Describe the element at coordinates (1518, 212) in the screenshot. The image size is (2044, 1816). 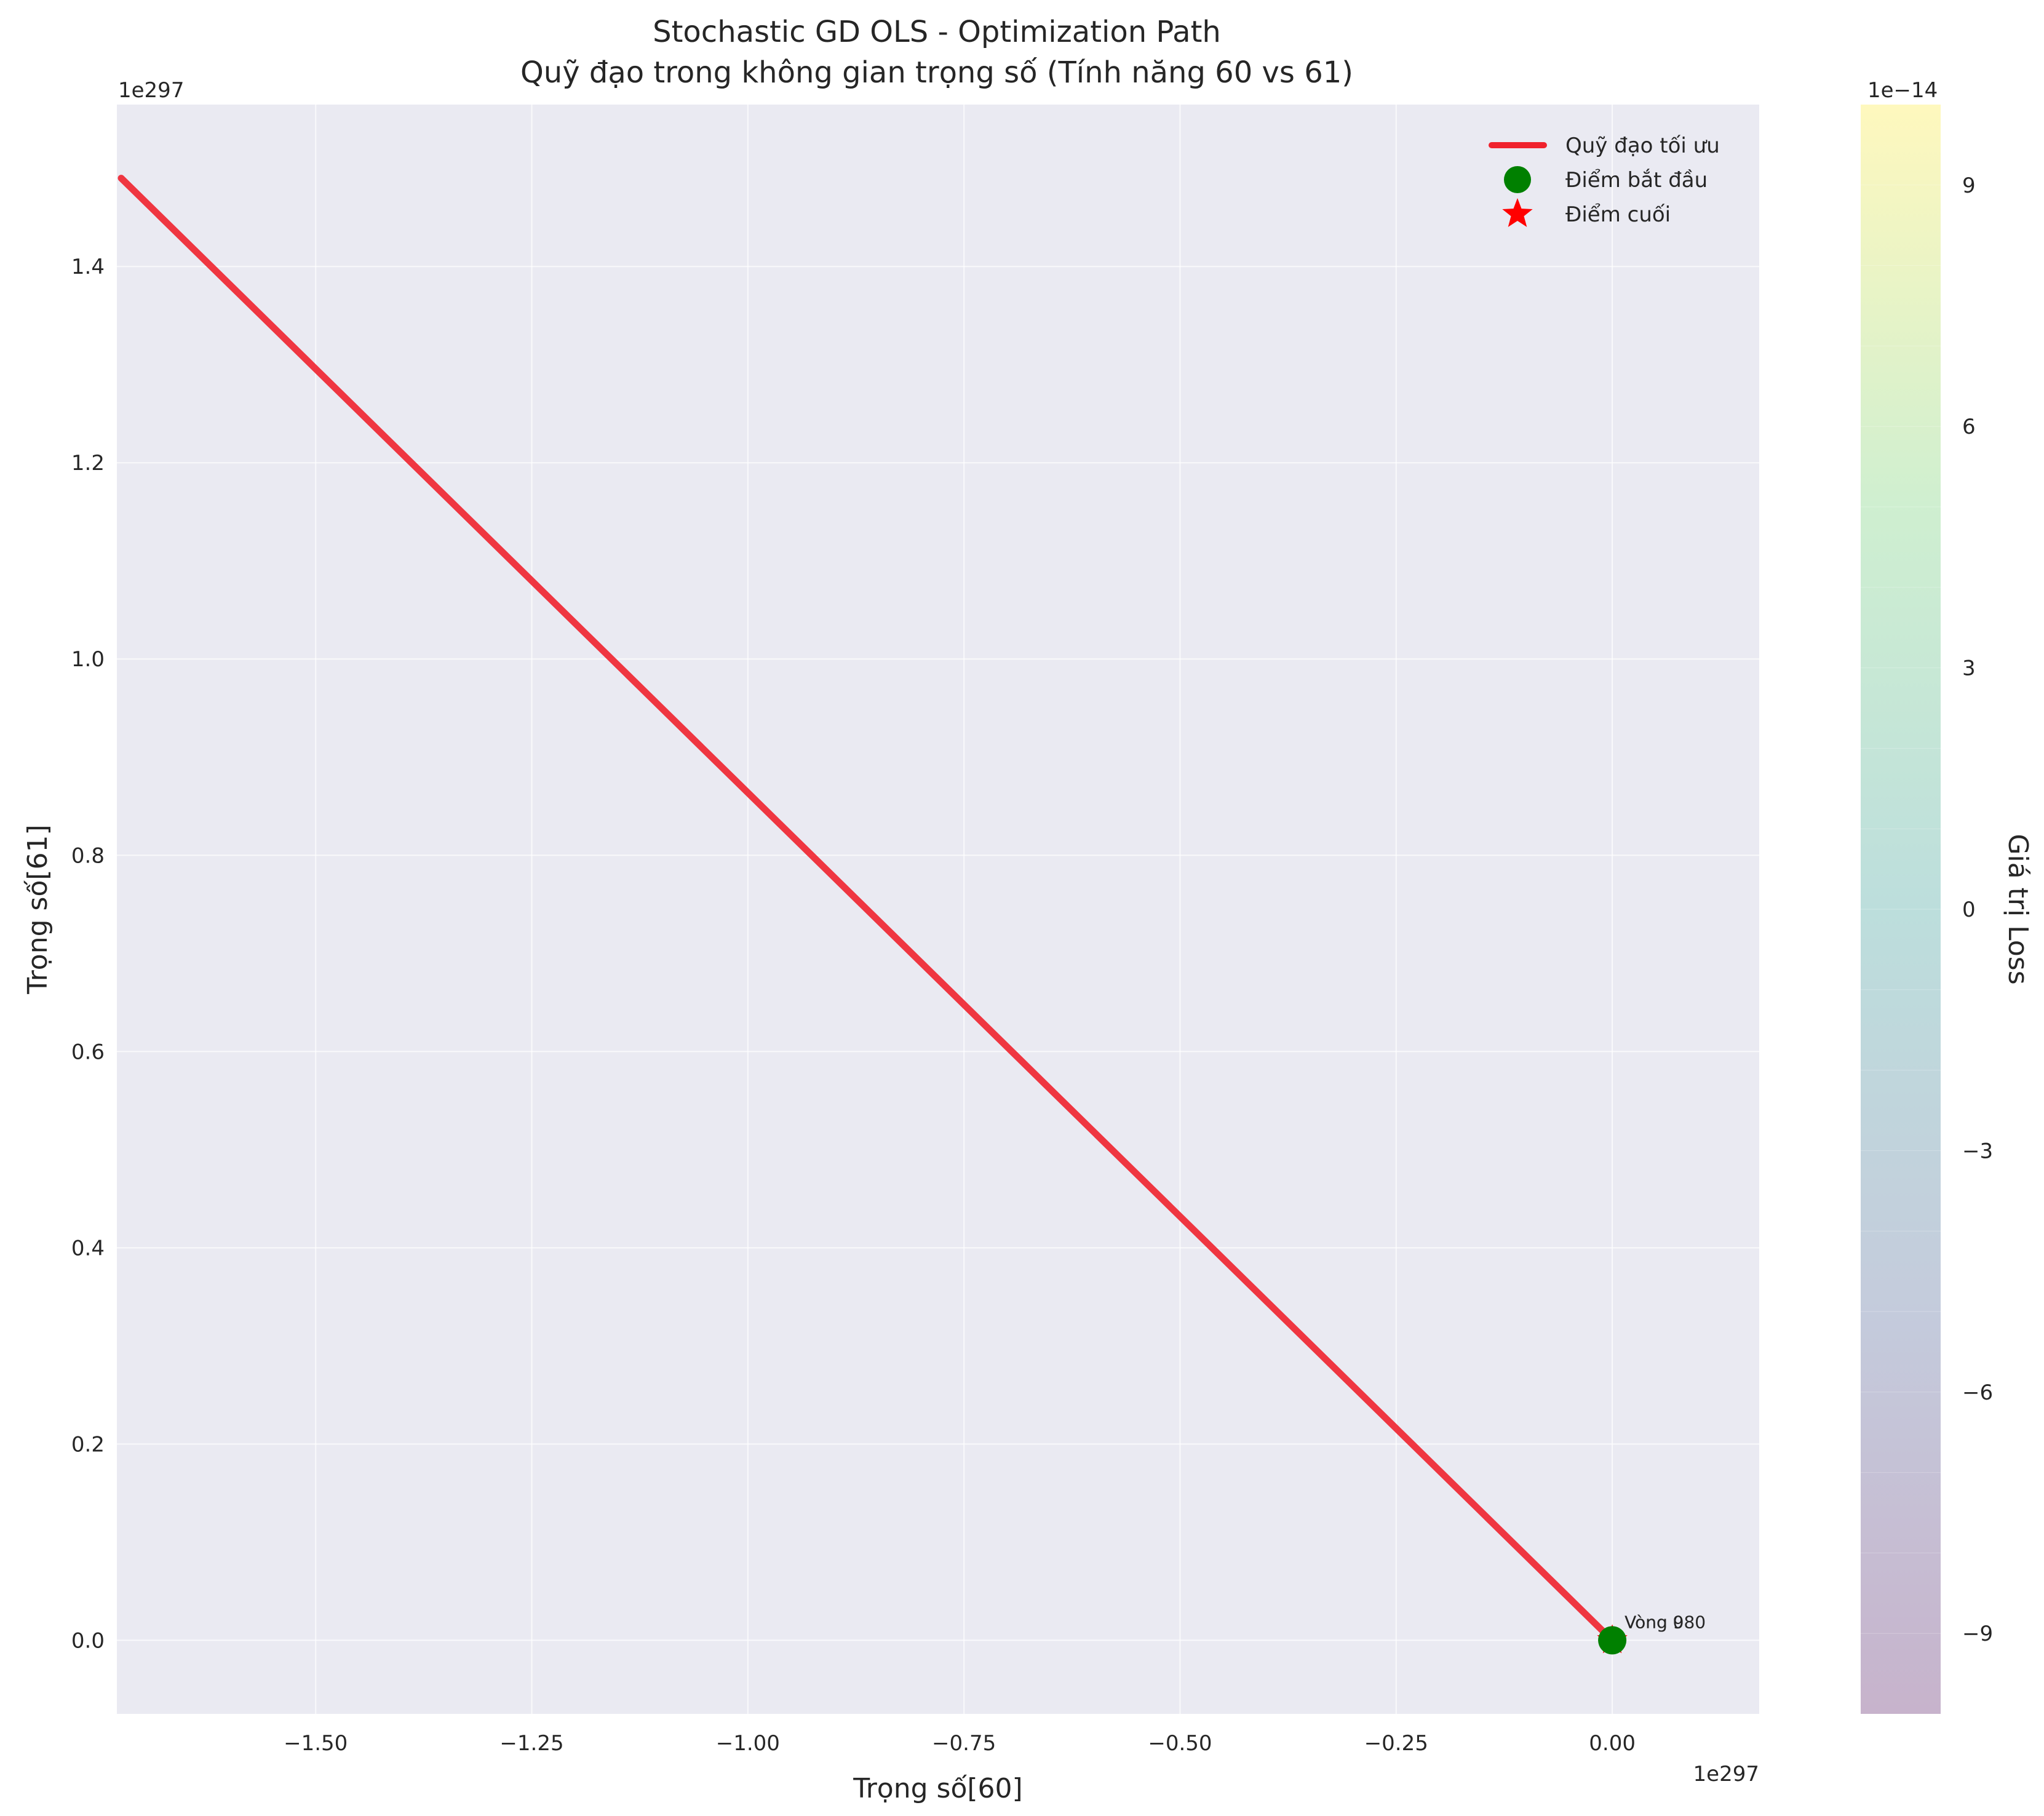
I see `legend-end-marker` at that location.